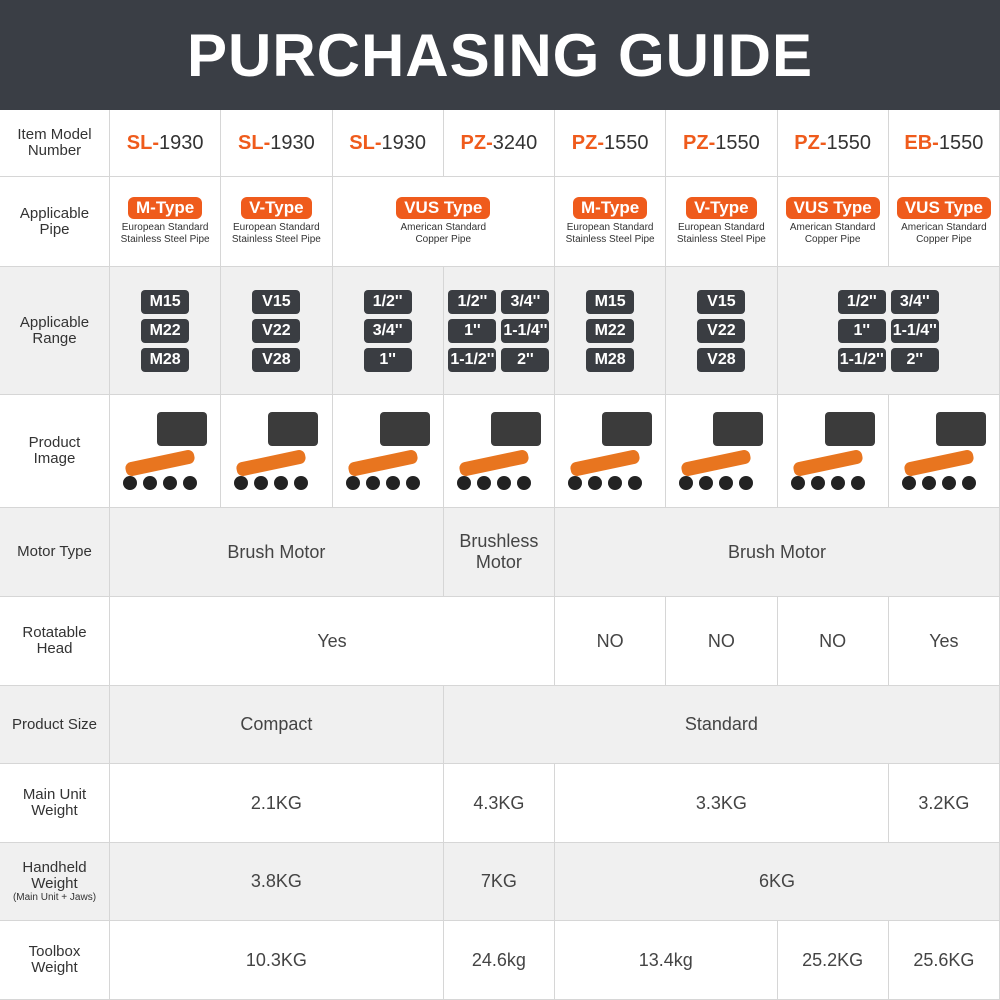  Describe the element at coordinates (499, 803) in the screenshot. I see `table-cell: 4.3KG` at that location.